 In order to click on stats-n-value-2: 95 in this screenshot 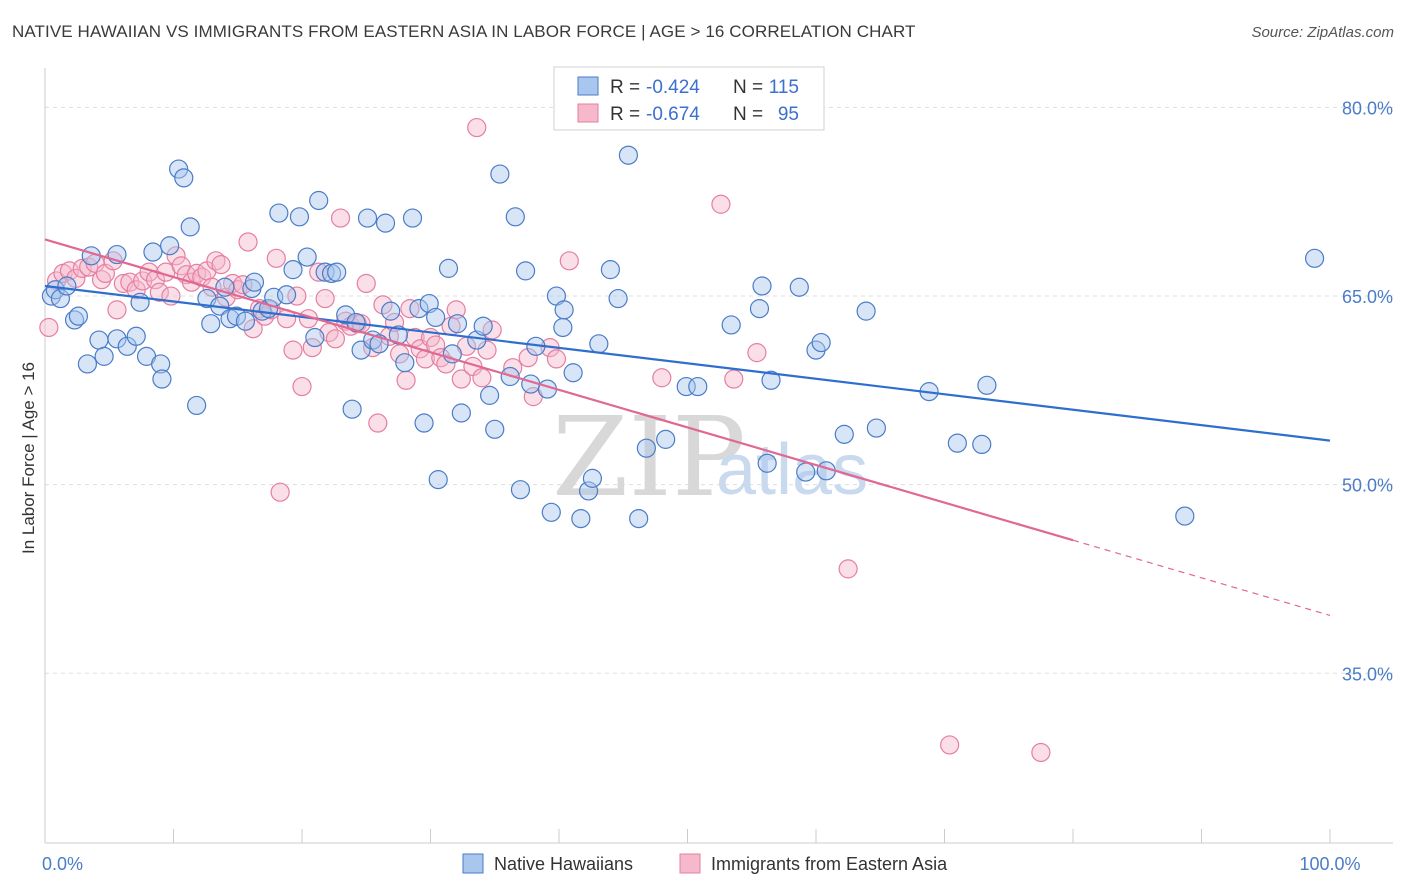, I will do `click(788, 114)`.